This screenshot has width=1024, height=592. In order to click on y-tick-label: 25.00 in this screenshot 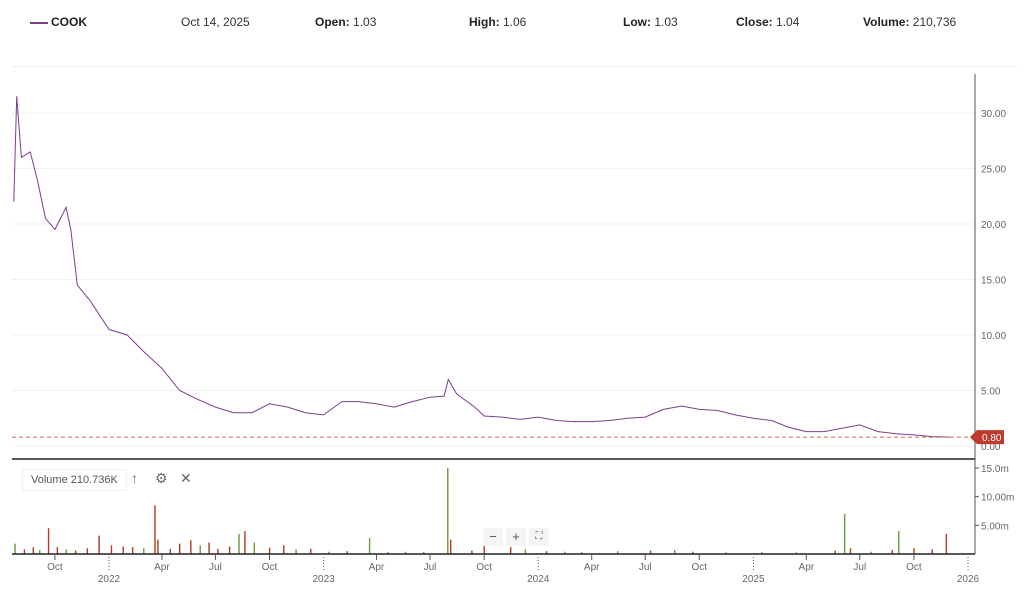, I will do `click(993, 170)`.